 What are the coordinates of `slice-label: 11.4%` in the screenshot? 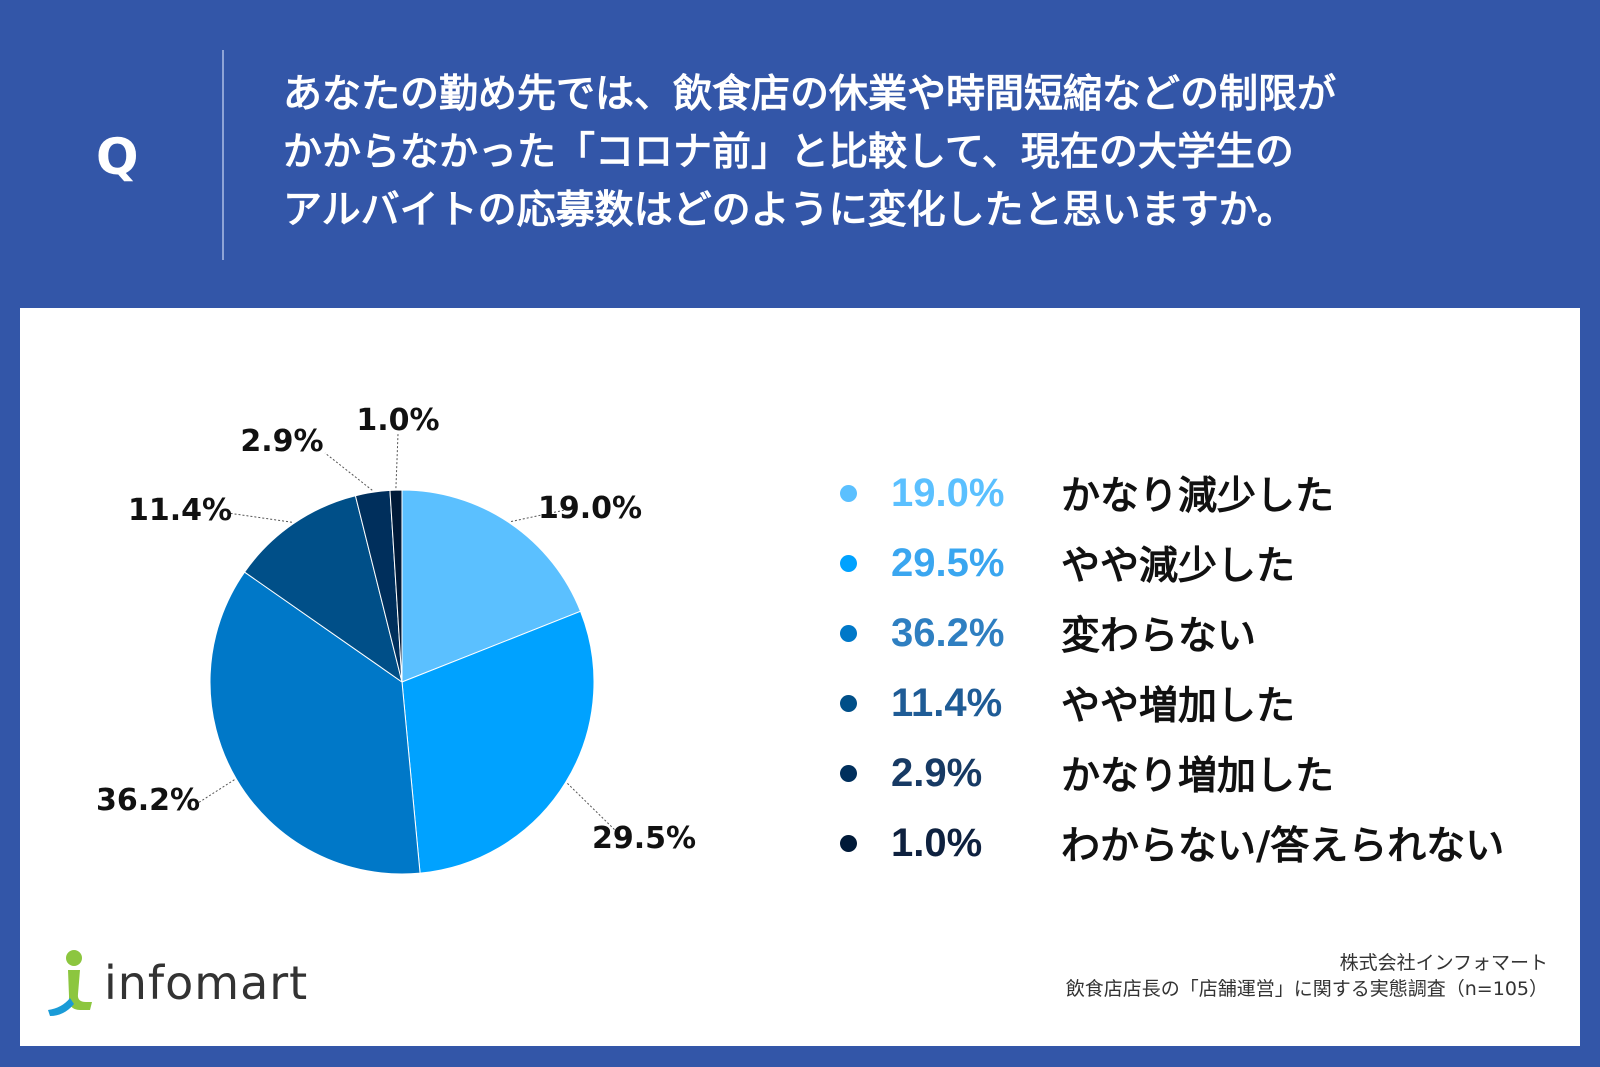 It's located at (180, 510).